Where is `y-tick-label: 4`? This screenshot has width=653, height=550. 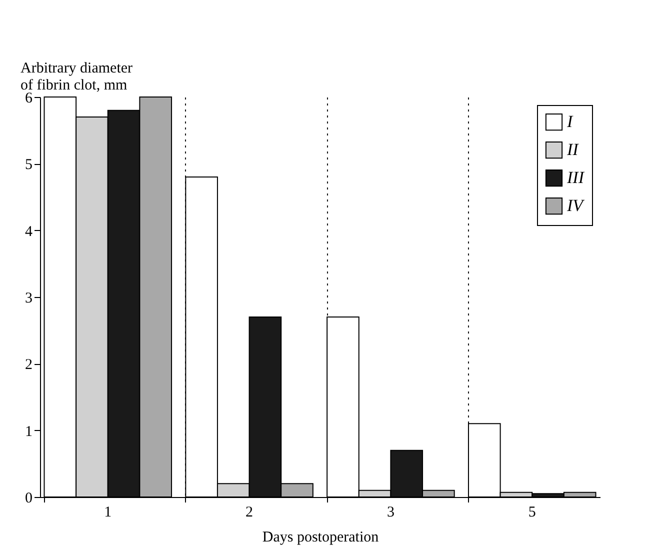 y-tick-label: 4 is located at coordinates (29, 232).